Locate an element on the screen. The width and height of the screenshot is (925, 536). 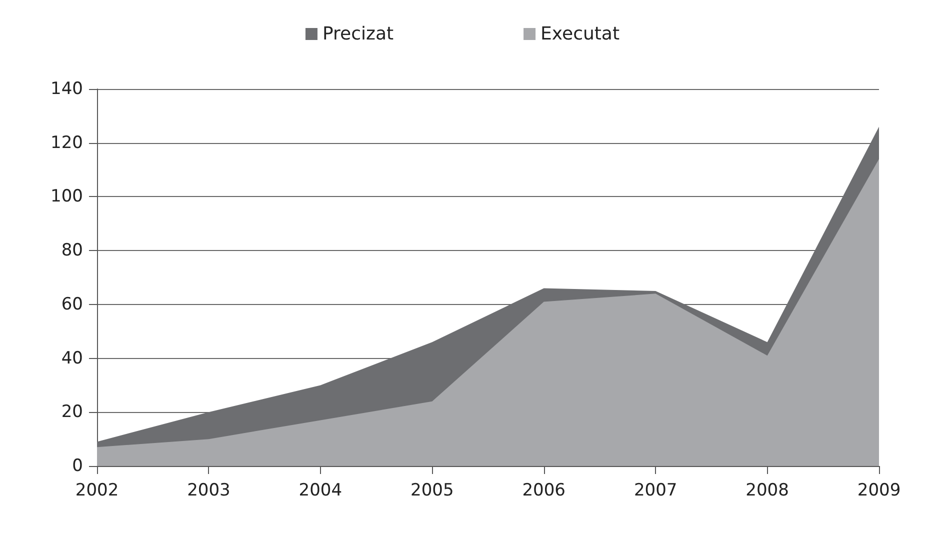
x-tick-label: 2009 is located at coordinates (879, 490).